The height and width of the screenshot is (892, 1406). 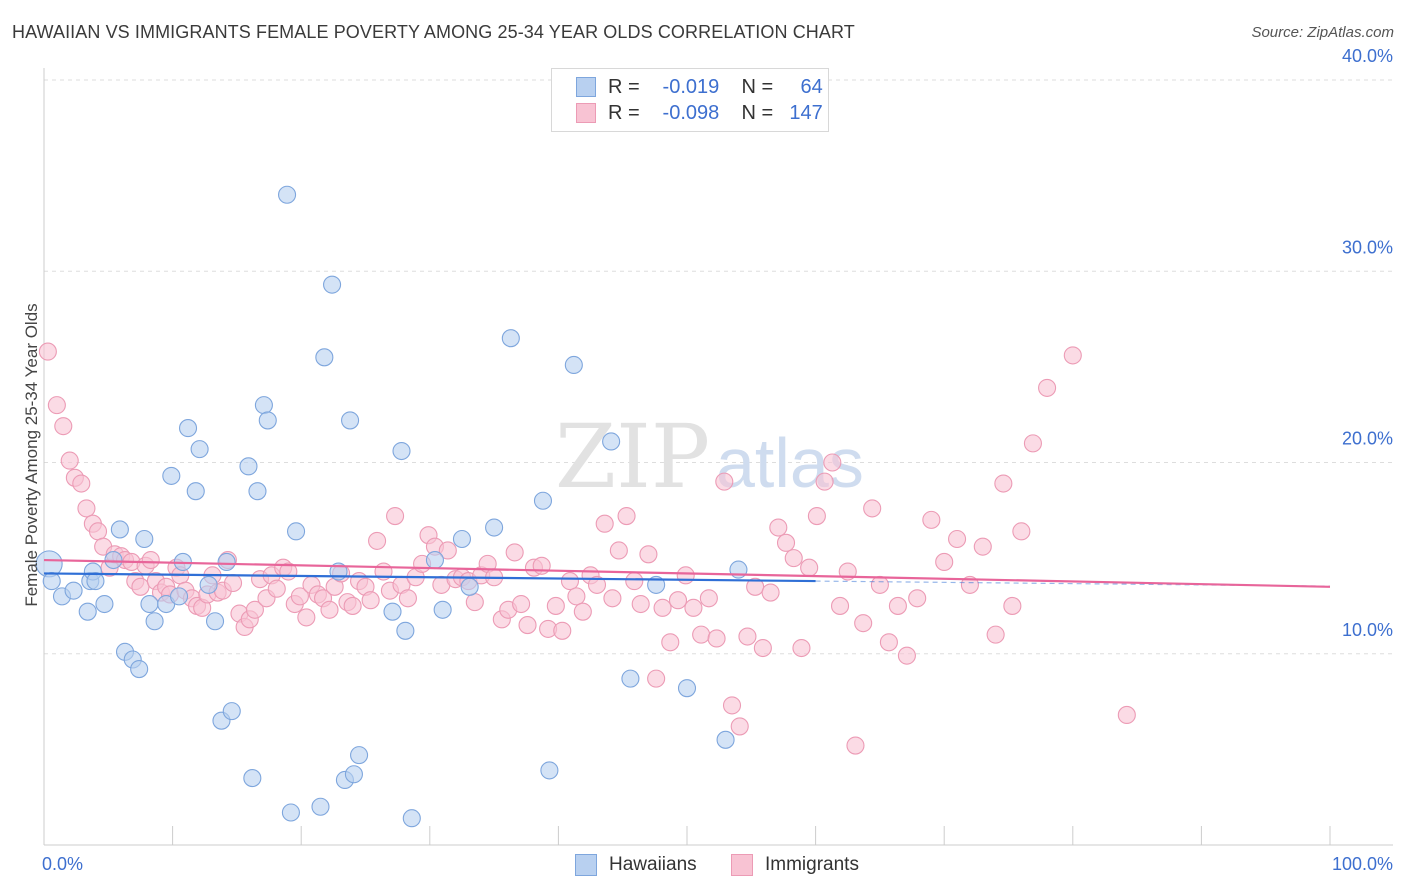 I want to click on correlation-legend: R = -0.019 N = 64 R = -0.098 N = 147, so click(x=690, y=100).